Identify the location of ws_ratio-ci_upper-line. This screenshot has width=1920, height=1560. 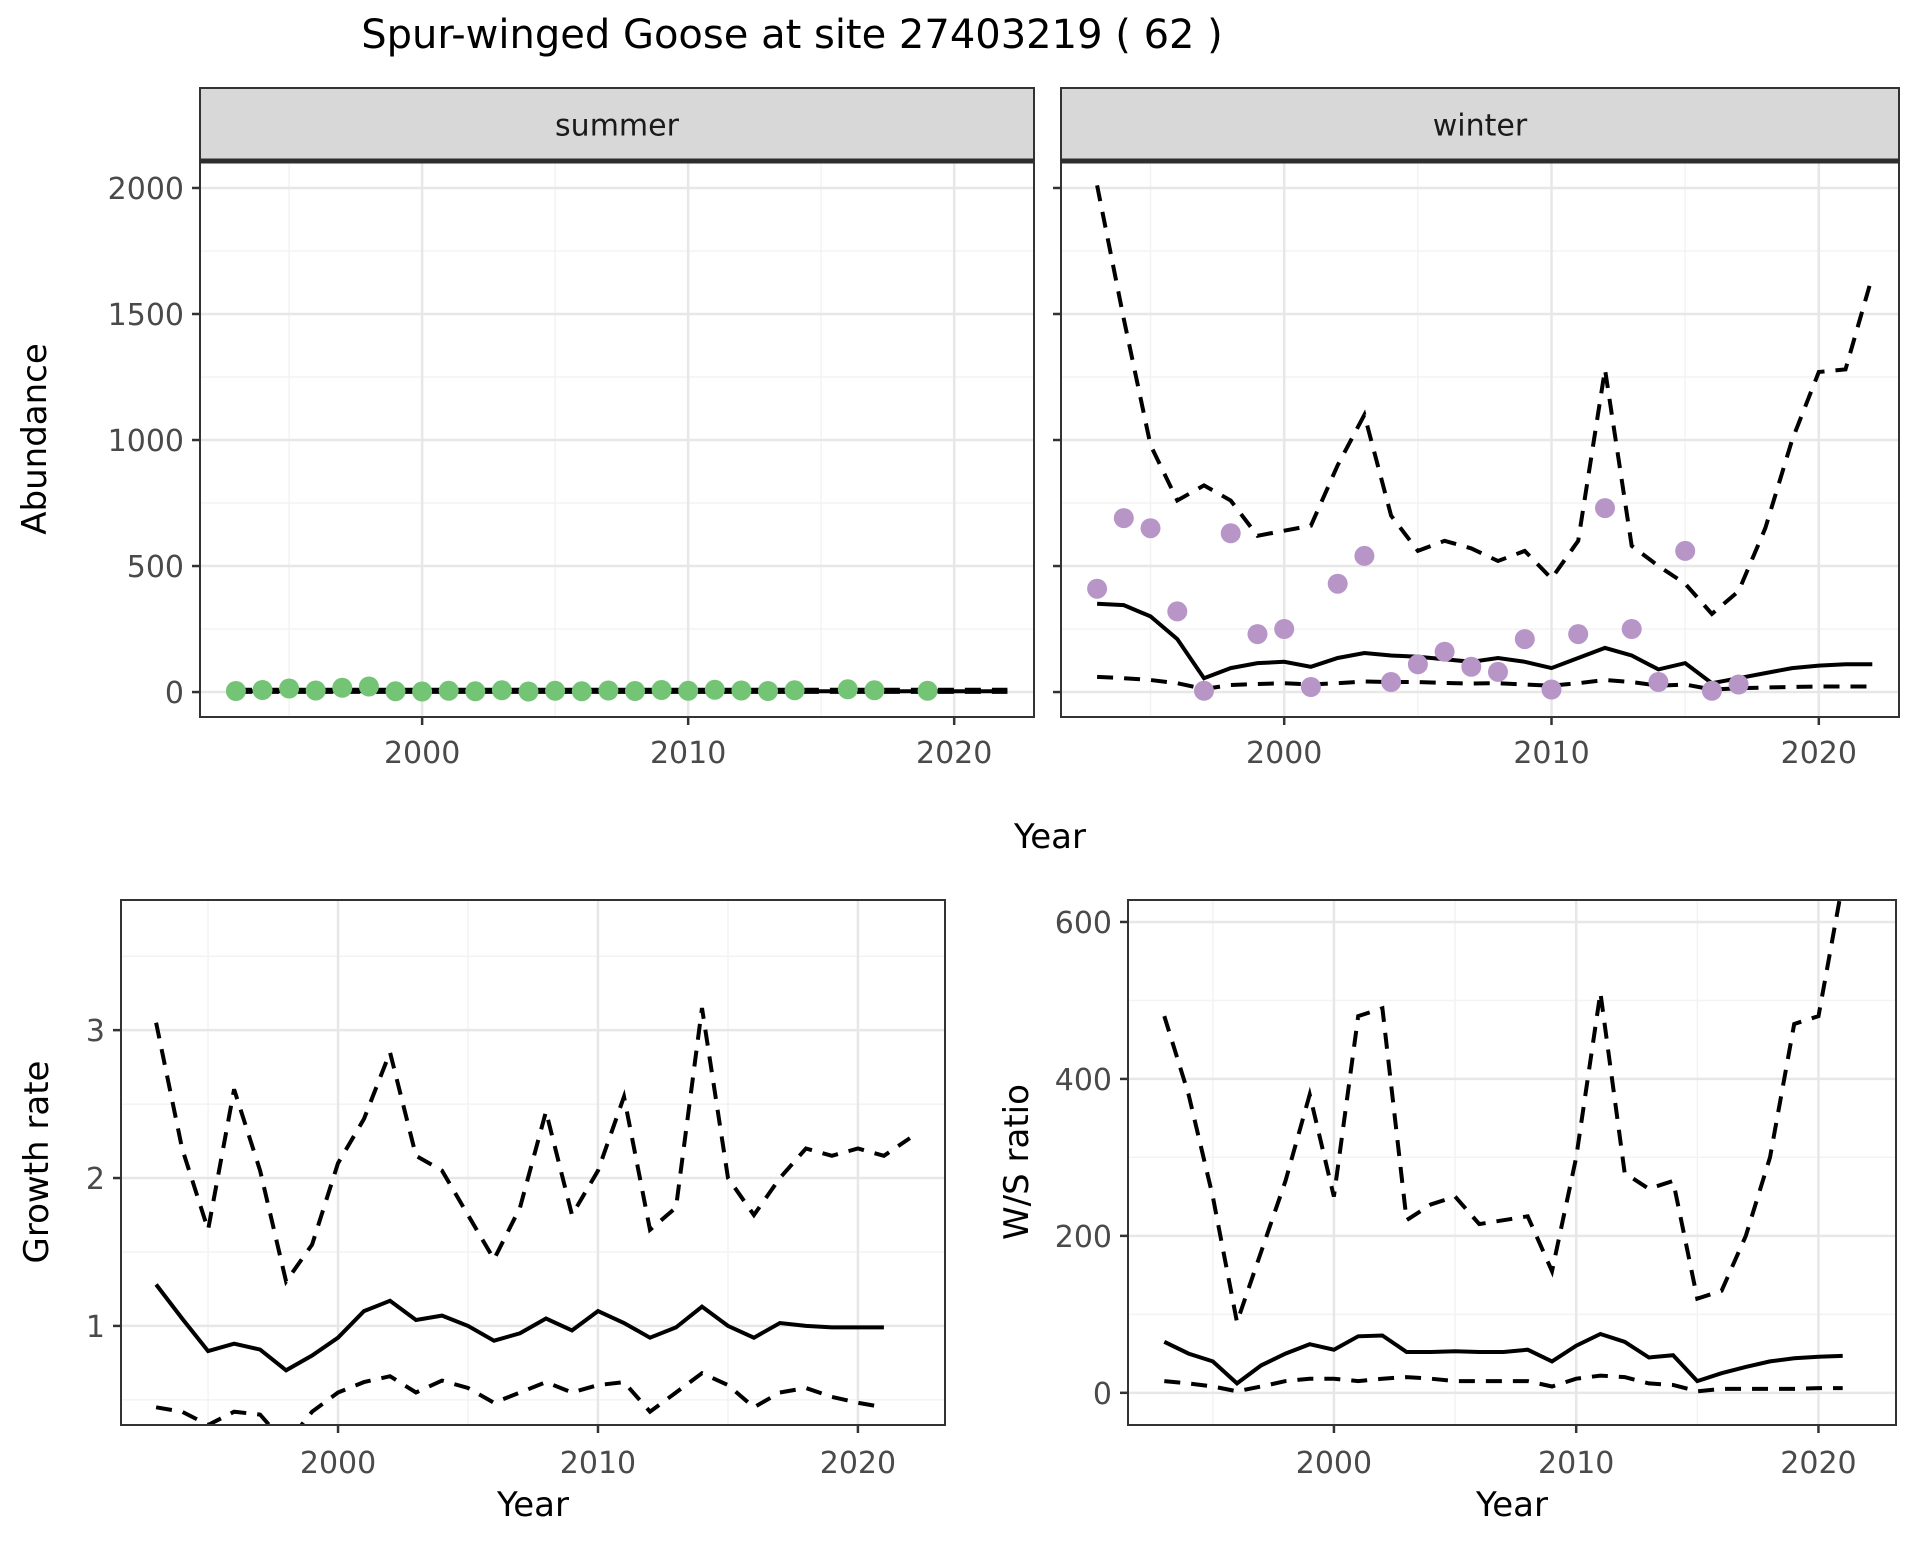
(1502, 1115).